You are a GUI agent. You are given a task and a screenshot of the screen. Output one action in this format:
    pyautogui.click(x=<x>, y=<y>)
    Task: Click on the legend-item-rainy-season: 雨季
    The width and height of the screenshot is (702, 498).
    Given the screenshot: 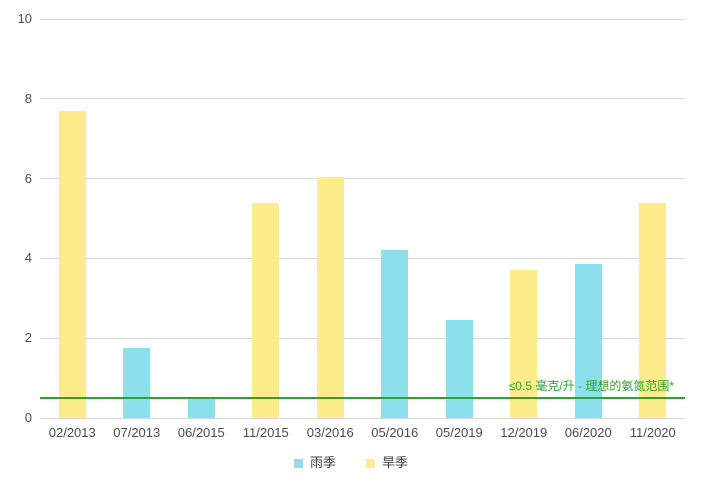 What is the action you would take?
    pyautogui.click(x=314, y=463)
    